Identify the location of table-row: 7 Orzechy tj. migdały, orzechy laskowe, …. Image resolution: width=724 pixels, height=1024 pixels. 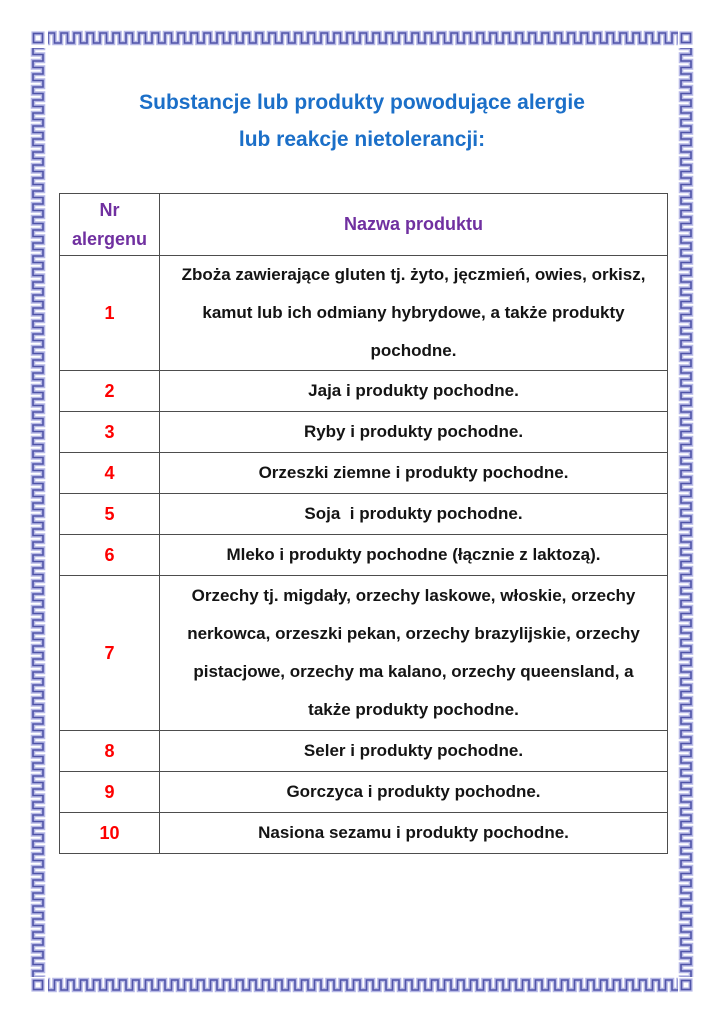
(363, 653).